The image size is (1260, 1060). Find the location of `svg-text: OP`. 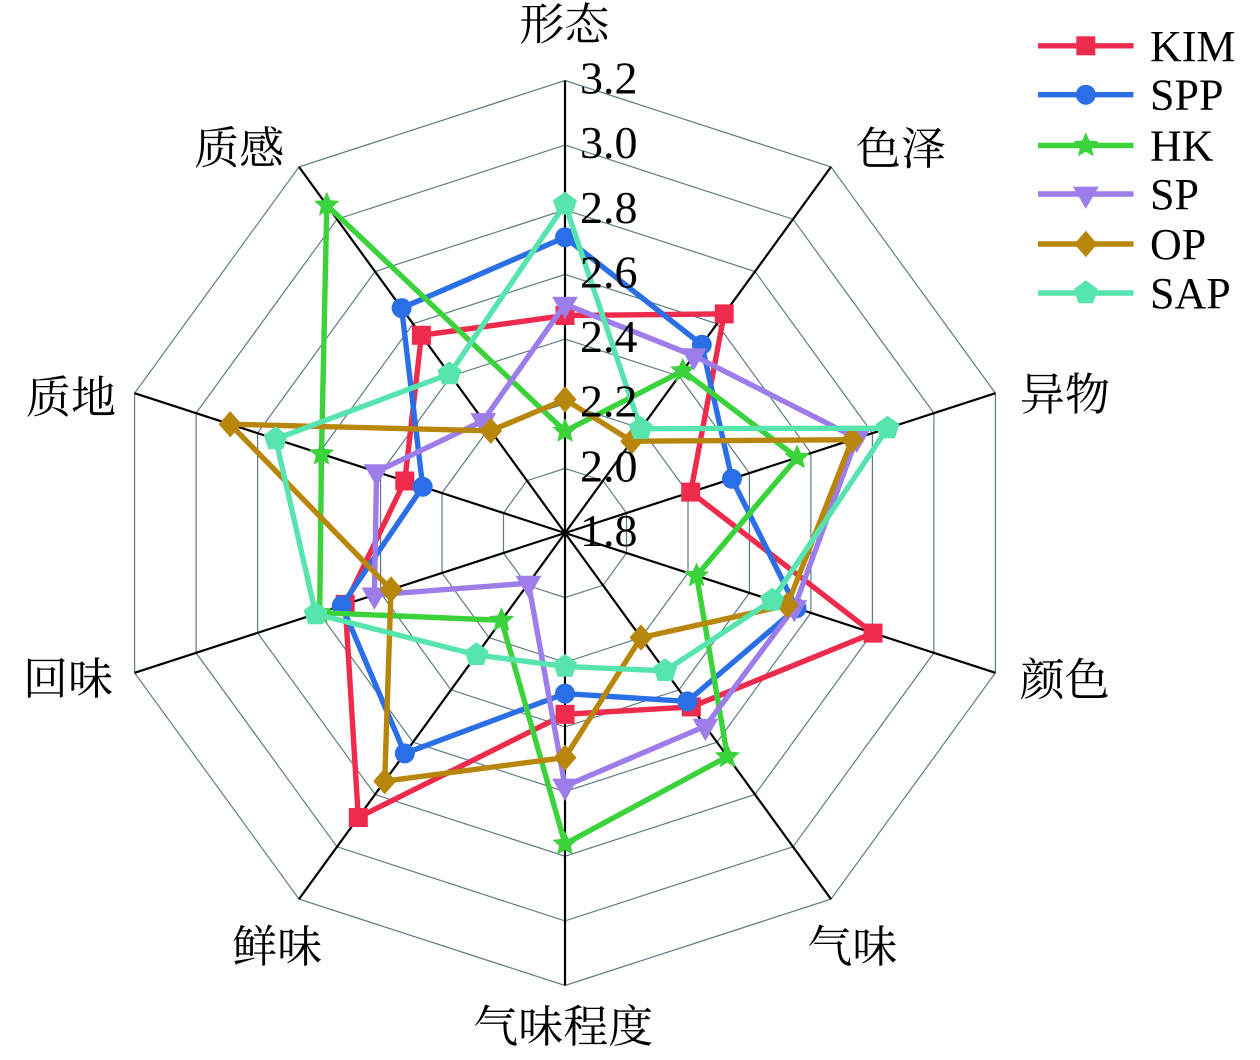

svg-text: OP is located at coordinates (1178, 244).